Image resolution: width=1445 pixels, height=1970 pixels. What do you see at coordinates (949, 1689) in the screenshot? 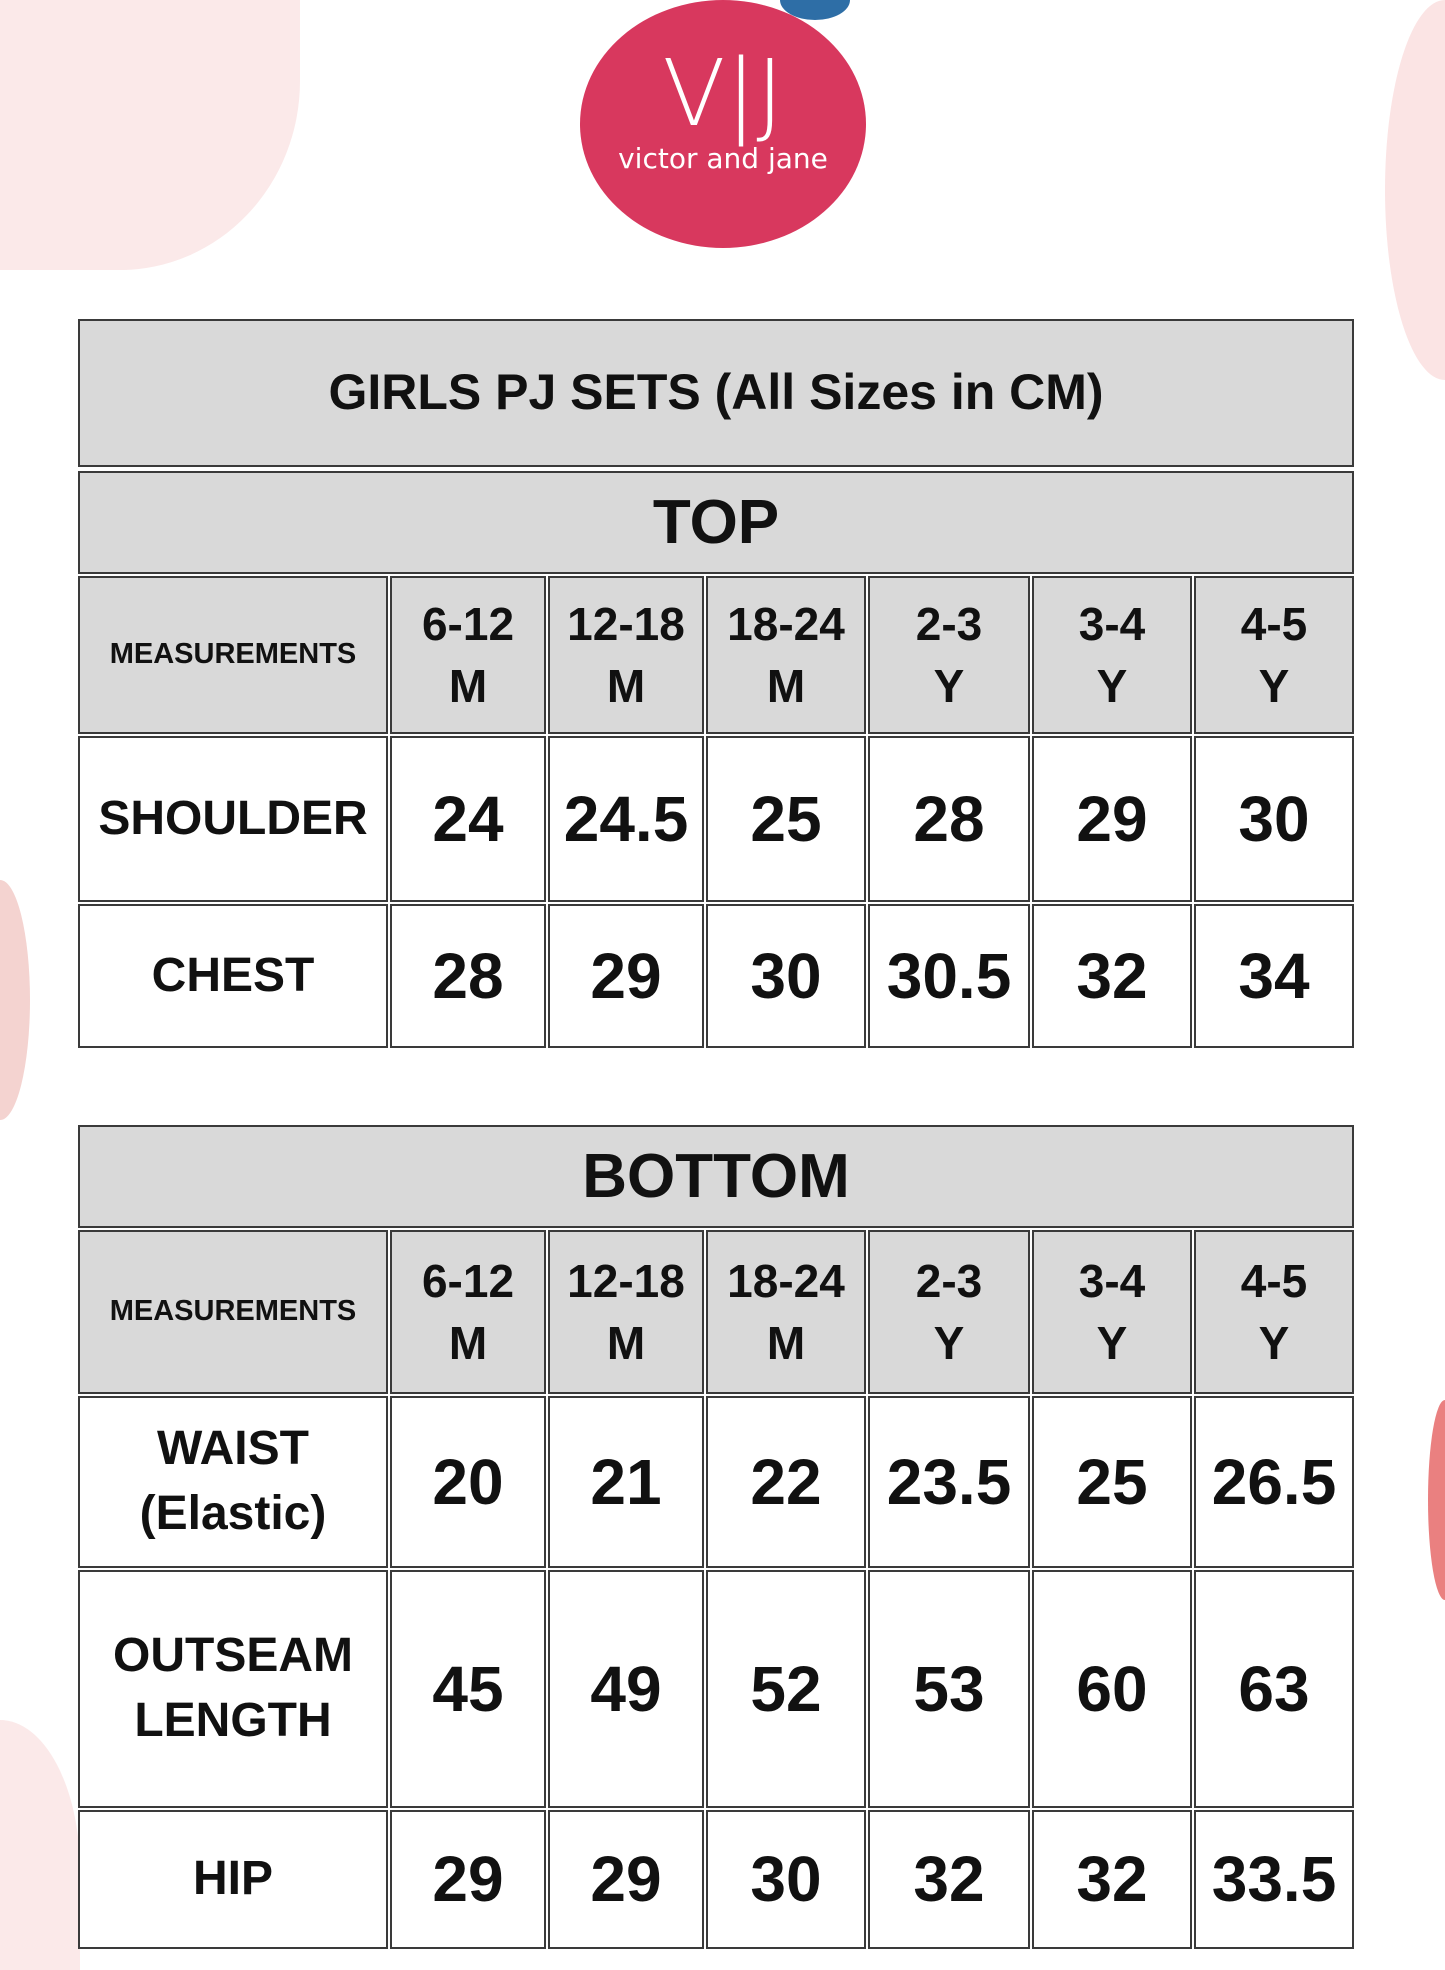
I see `measurement-value: 53` at bounding box center [949, 1689].